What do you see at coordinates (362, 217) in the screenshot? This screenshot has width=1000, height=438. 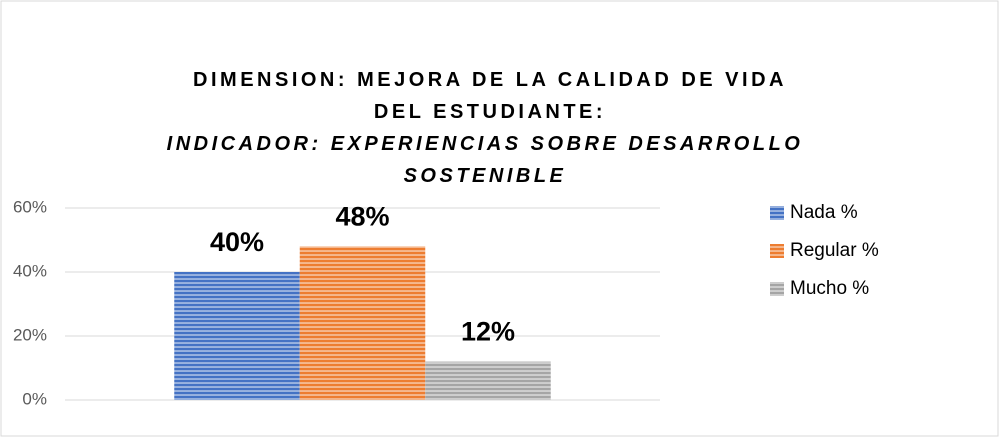 I see `data-label: 48%` at bounding box center [362, 217].